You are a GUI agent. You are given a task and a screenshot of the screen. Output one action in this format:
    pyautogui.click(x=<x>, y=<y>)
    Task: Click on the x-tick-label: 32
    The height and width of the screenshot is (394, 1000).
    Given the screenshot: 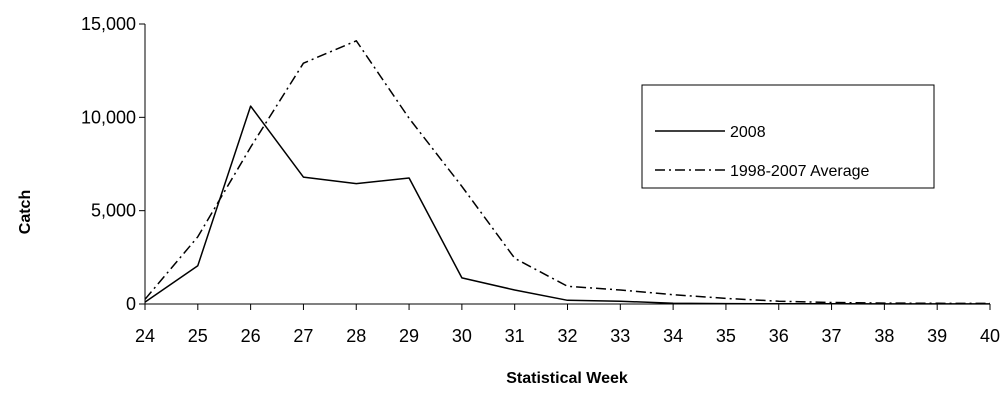 What is the action you would take?
    pyautogui.click(x=567, y=336)
    